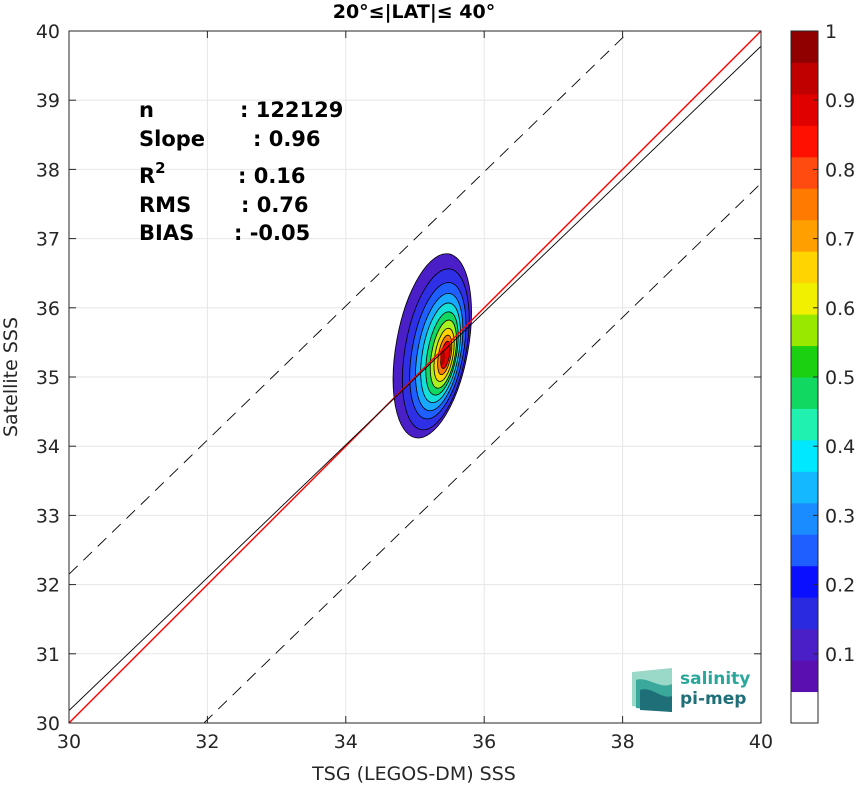 This screenshot has width=858, height=789. What do you see at coordinates (840, 586) in the screenshot?
I see `colorbar-tick-label: 0.2` at bounding box center [840, 586].